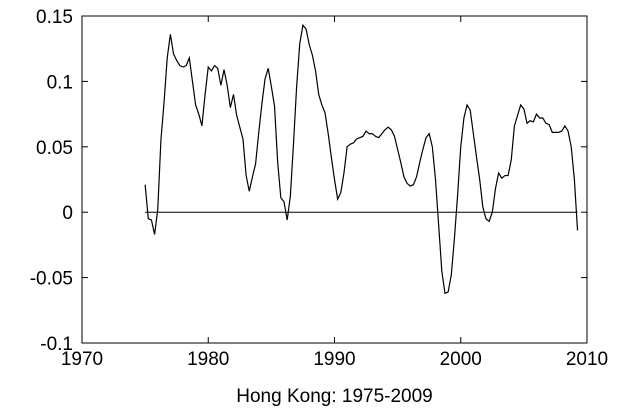 Image resolution: width=620 pixels, height=419 pixels. I want to click on y-tick-label: -0.05, so click(51, 279).